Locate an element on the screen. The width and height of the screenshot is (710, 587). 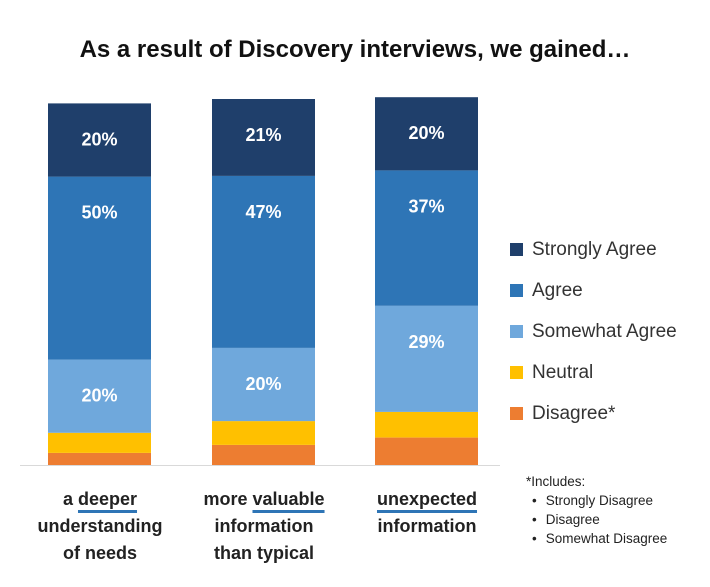
category-label-2-line3: than typical is located at coordinates (264, 553).